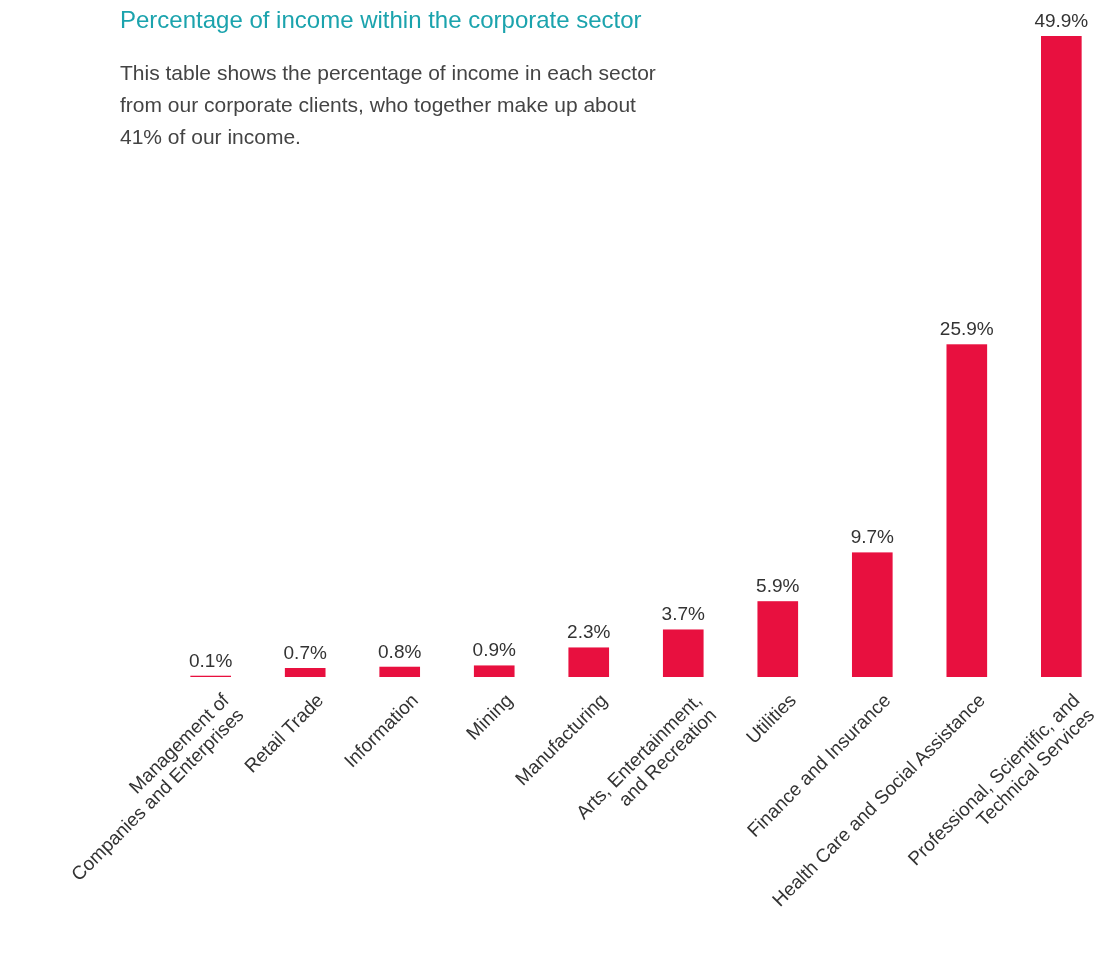 The height and width of the screenshot is (959, 1099). Describe the element at coordinates (778, 586) in the screenshot. I see `data-label: 5.9%` at that location.